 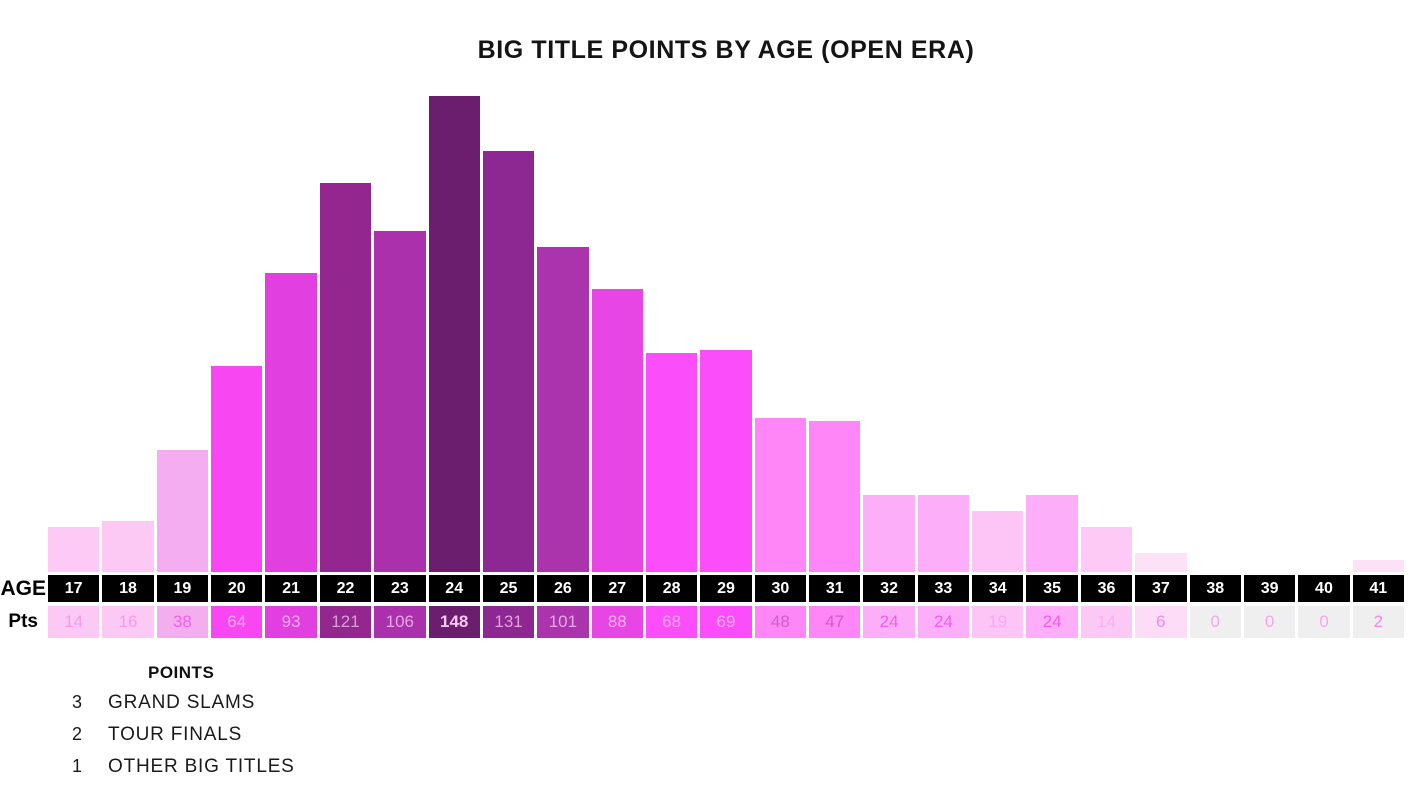 I want to click on pts-cell-37: 6, so click(x=1161, y=622).